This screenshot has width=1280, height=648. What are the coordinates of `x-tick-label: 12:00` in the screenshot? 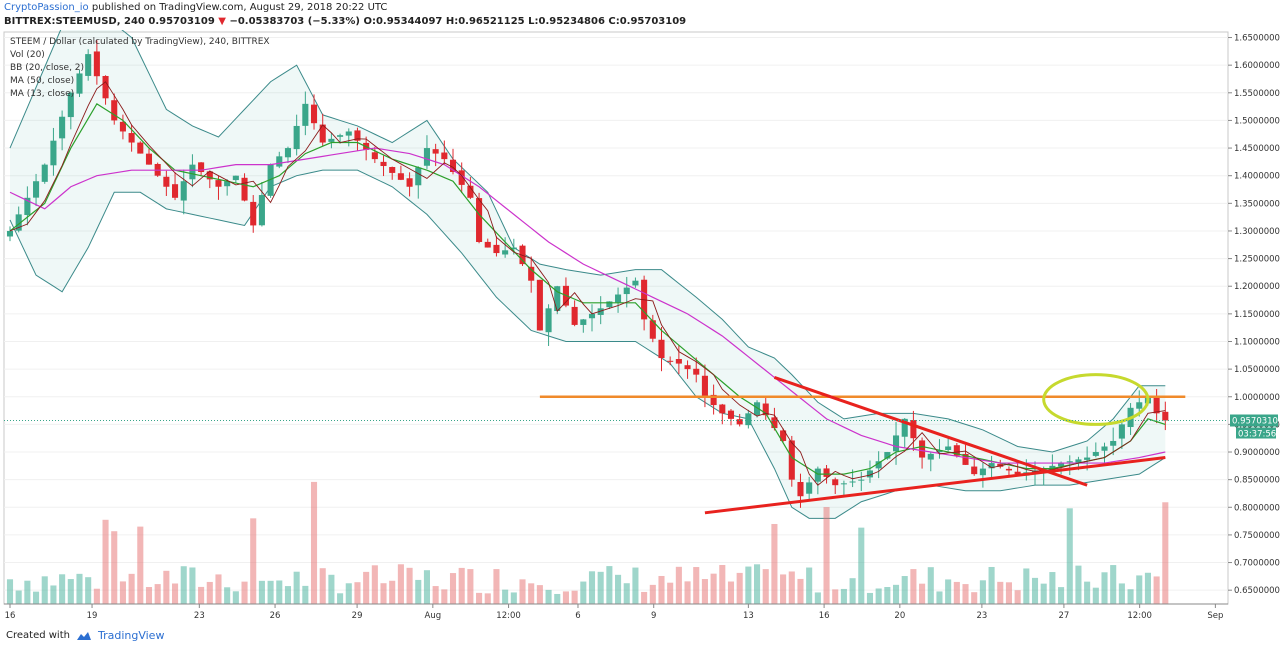 It's located at (508, 616).